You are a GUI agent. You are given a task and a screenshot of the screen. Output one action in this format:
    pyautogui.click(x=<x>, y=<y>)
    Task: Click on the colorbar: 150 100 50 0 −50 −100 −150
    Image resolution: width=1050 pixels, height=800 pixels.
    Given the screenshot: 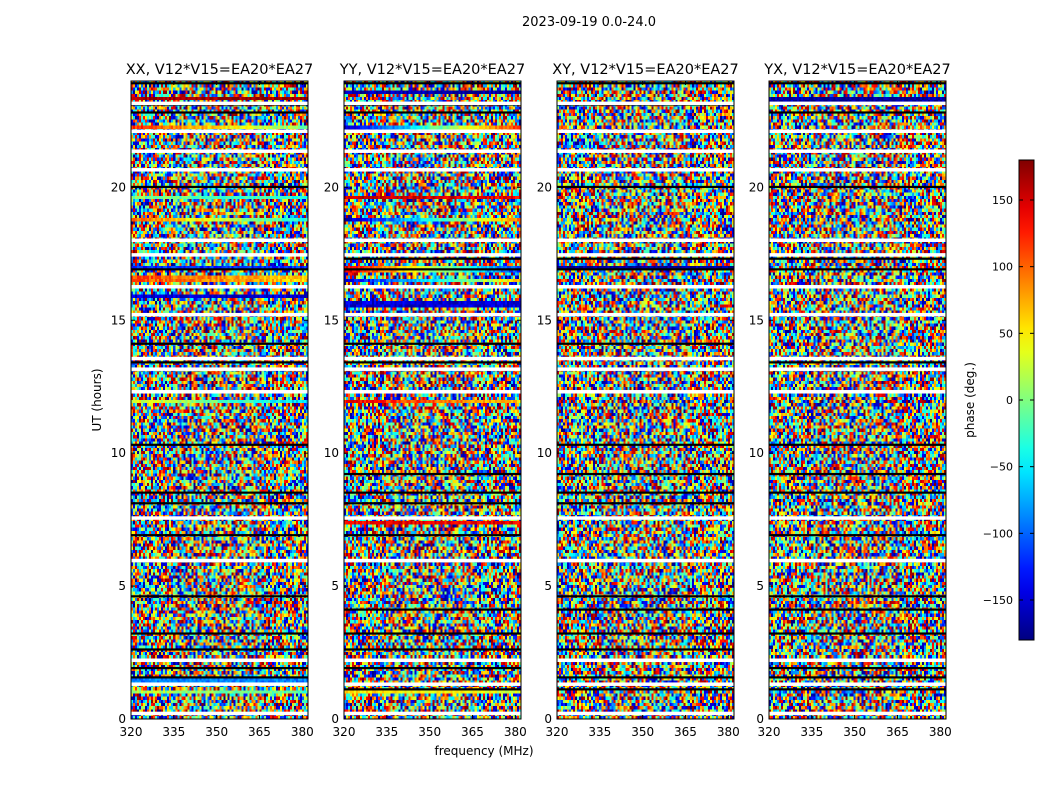 What is the action you would take?
    pyautogui.click(x=1009, y=400)
    